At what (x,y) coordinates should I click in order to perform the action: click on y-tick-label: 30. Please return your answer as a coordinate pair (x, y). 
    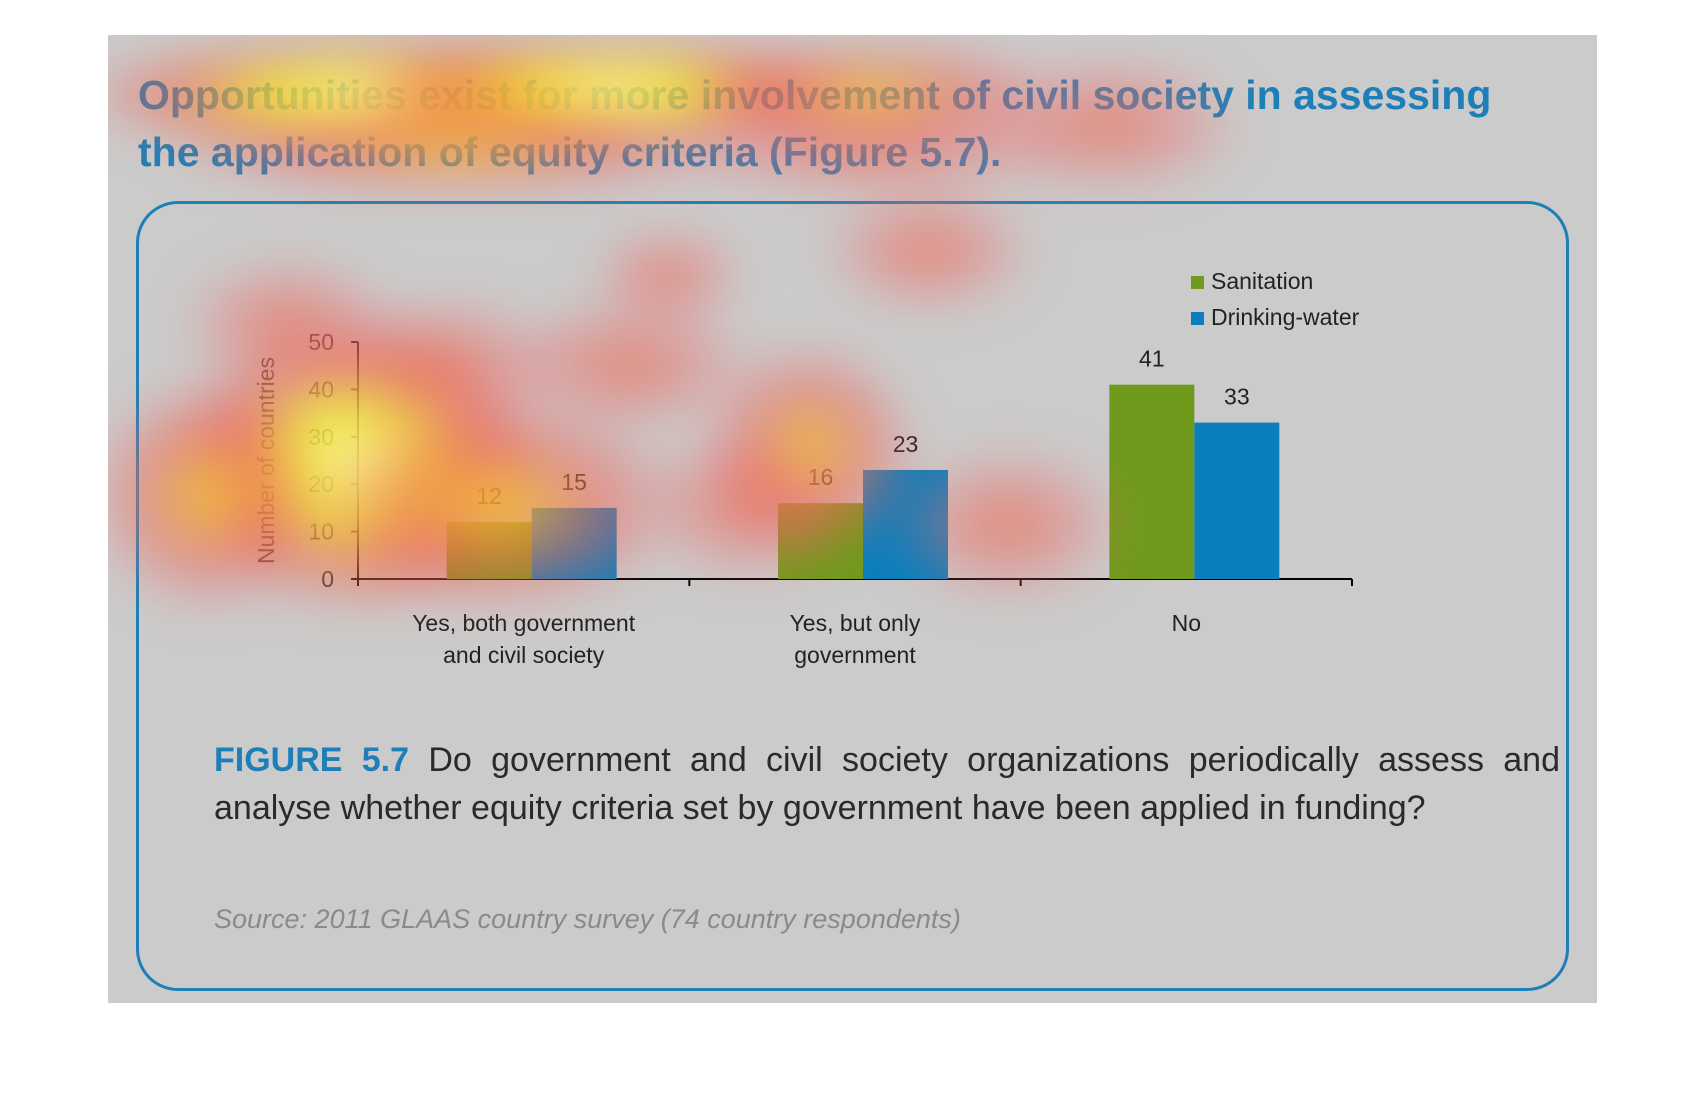
    Looking at the image, I should click on (321, 437).